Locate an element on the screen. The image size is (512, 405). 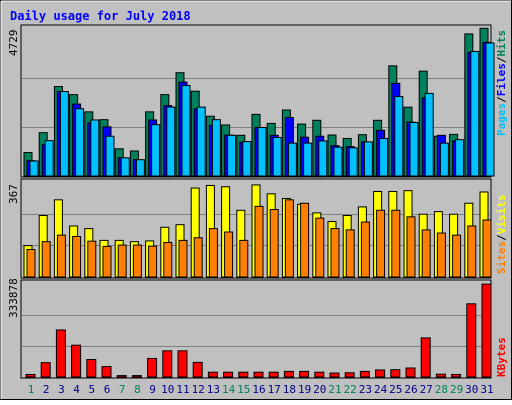
x-label-day-29: 29 is located at coordinates (456, 389).